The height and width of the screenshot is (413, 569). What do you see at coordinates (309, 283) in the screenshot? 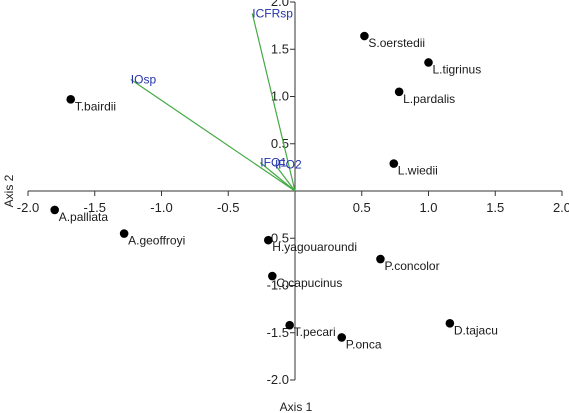
I see `point-label: C.capucinus` at bounding box center [309, 283].